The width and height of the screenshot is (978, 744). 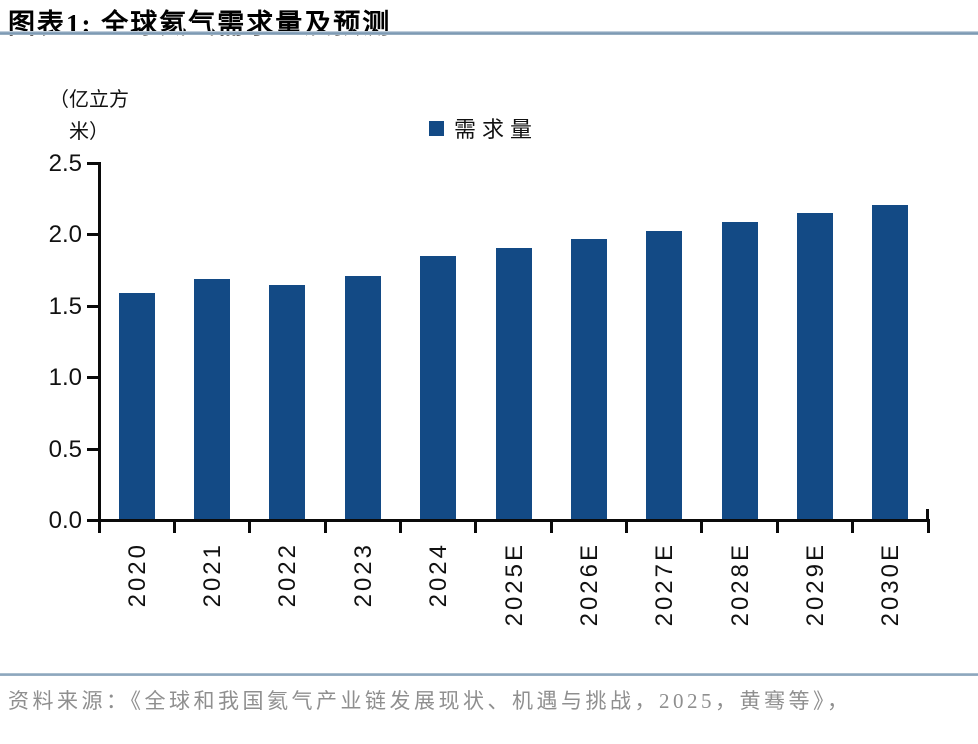 I want to click on bar-2028E, so click(x=740, y=370).